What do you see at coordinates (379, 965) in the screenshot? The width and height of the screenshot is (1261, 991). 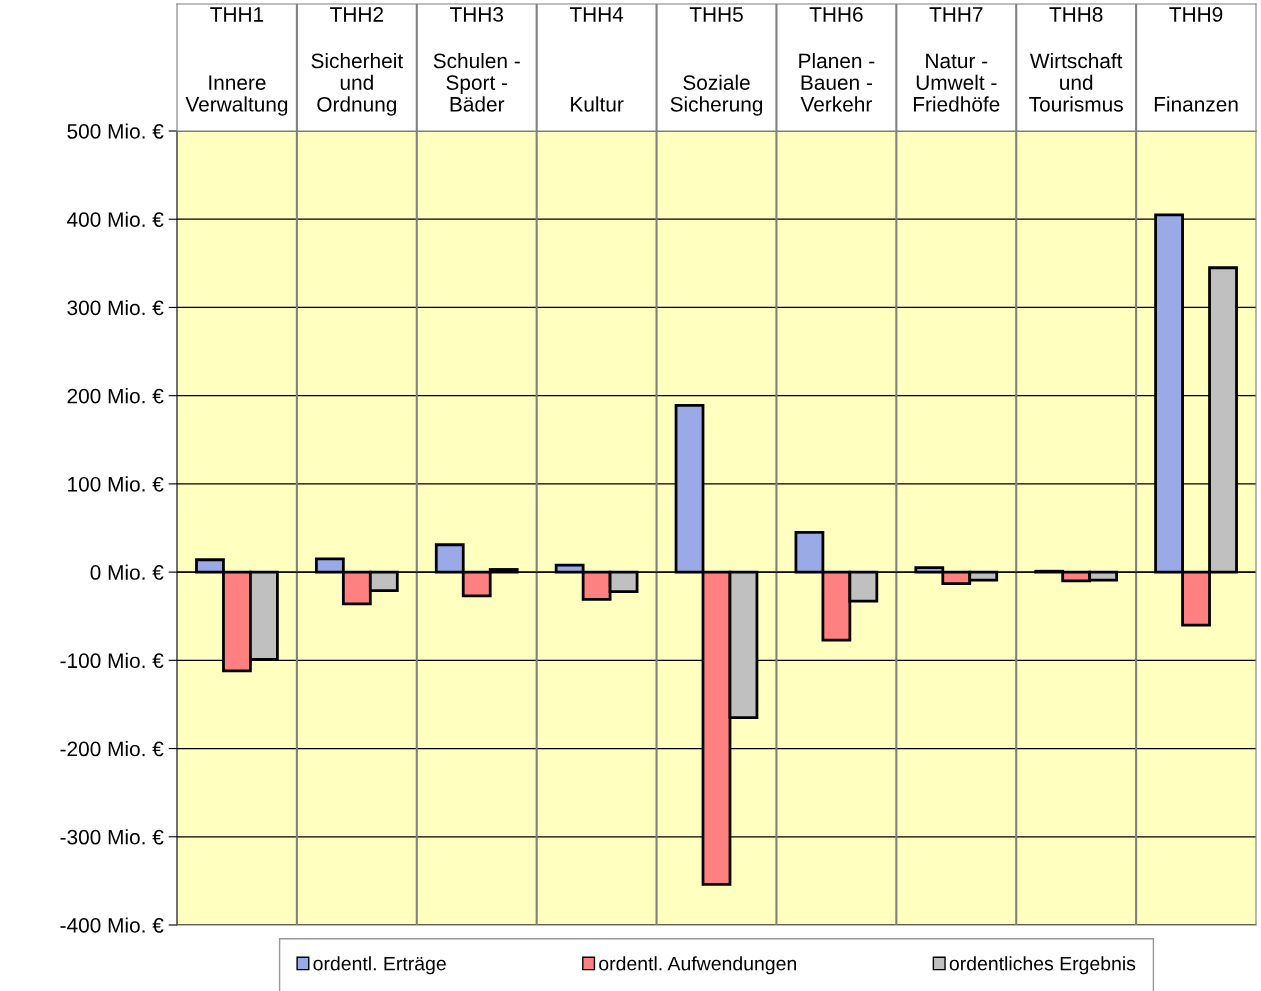 I see `legend-label: ordentl. Erträge` at bounding box center [379, 965].